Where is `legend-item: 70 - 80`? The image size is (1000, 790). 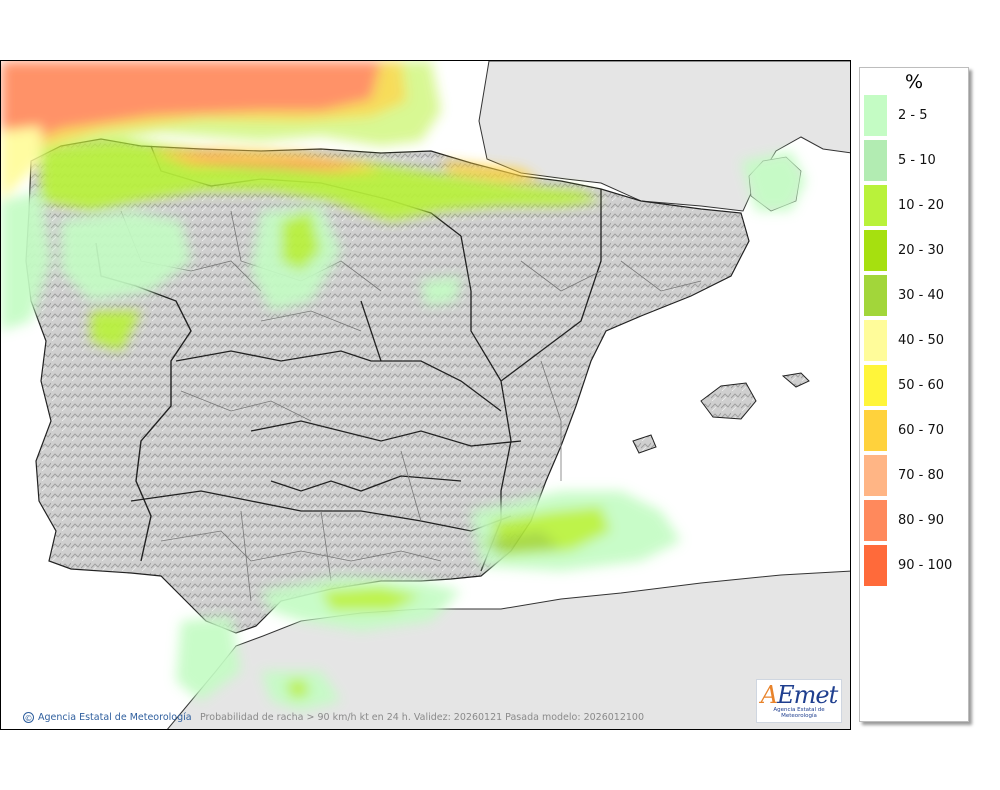
legend-item: 70 - 80 is located at coordinates (904, 475).